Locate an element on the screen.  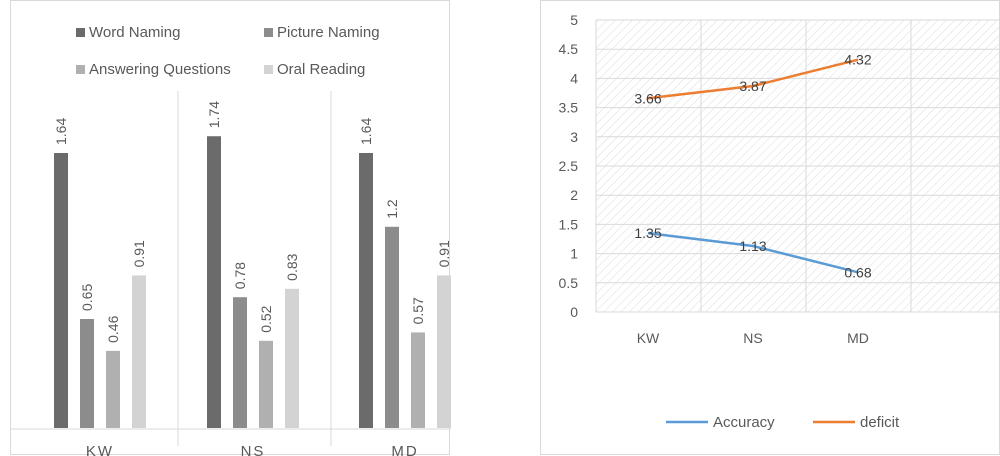
legend-swatch-word-naming is located at coordinates (80, 32).